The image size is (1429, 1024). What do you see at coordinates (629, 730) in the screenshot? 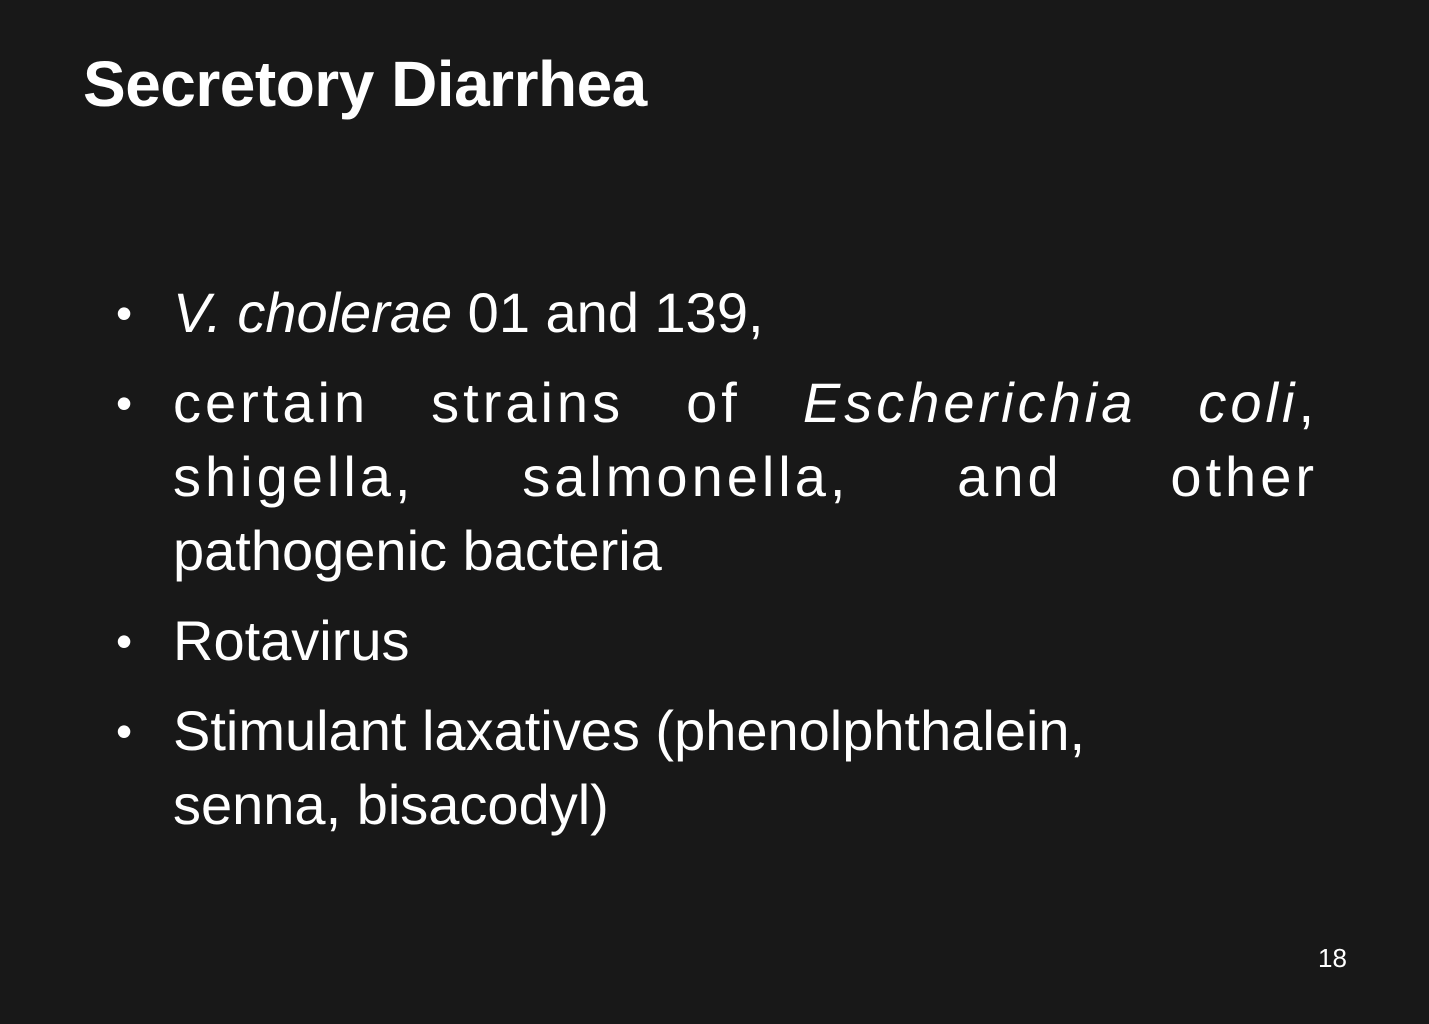
I see `bullet-line: Stimulant laxatives (phenolphthalein,` at bounding box center [629, 730].